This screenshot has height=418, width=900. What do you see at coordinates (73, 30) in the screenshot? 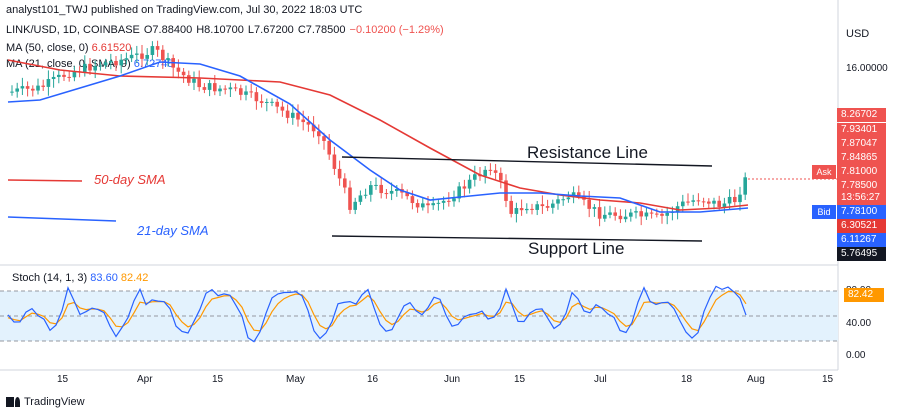
I see `symbol-name: LINK/USD, 1D, COINBASE` at bounding box center [73, 30].